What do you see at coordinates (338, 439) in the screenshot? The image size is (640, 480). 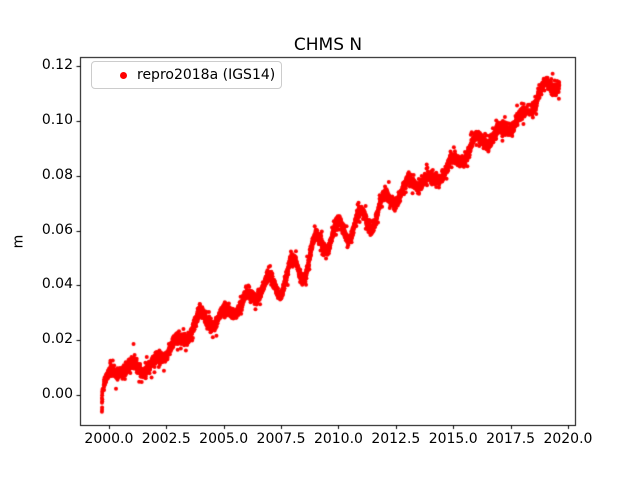 I see `x-tick-label: 2010.0` at bounding box center [338, 439].